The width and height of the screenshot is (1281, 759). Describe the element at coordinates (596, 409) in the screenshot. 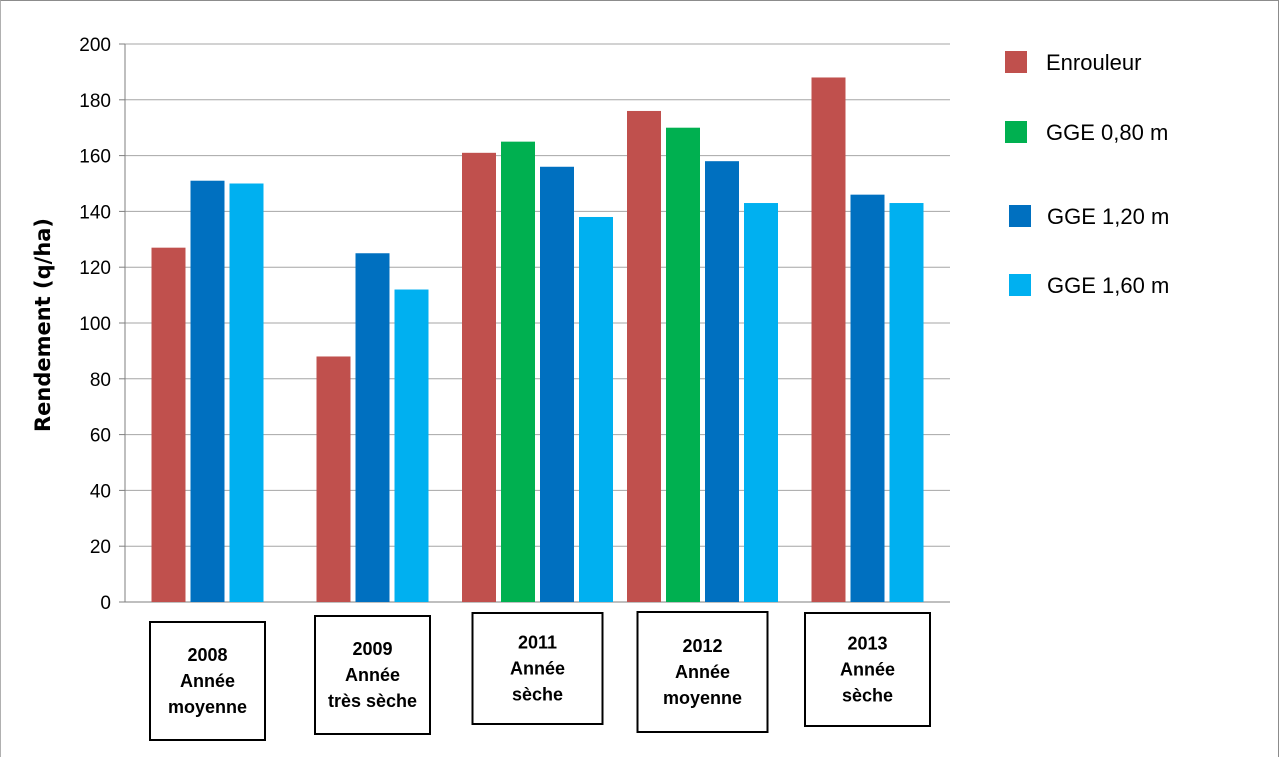

I see `bar-gge-1-60-m-2011` at that location.